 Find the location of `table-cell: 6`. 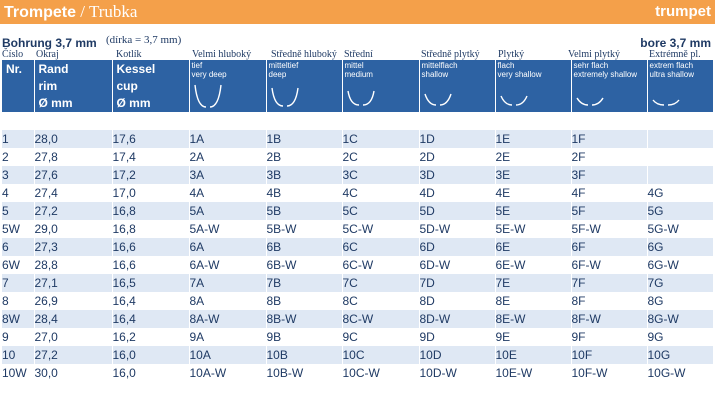

table-cell: 6 is located at coordinates (18, 247).